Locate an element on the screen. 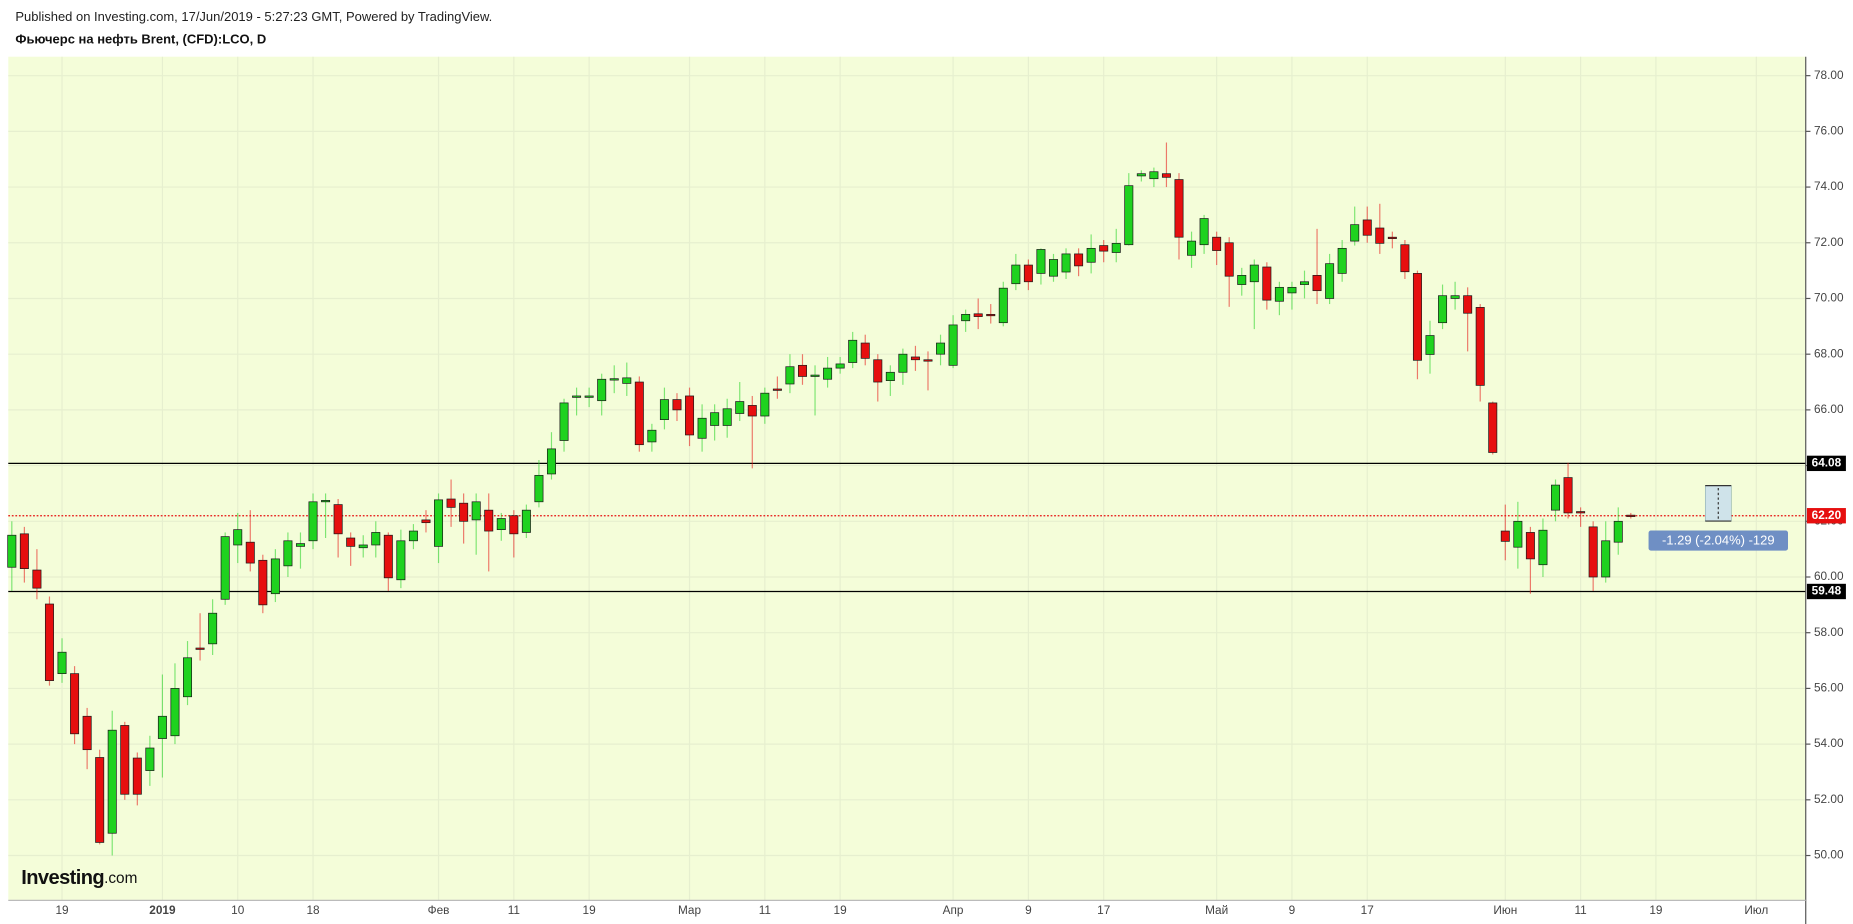 Image resolution: width=1853 pixels, height=924 pixels. y-tick-label: 50.00 is located at coordinates (1829, 855).